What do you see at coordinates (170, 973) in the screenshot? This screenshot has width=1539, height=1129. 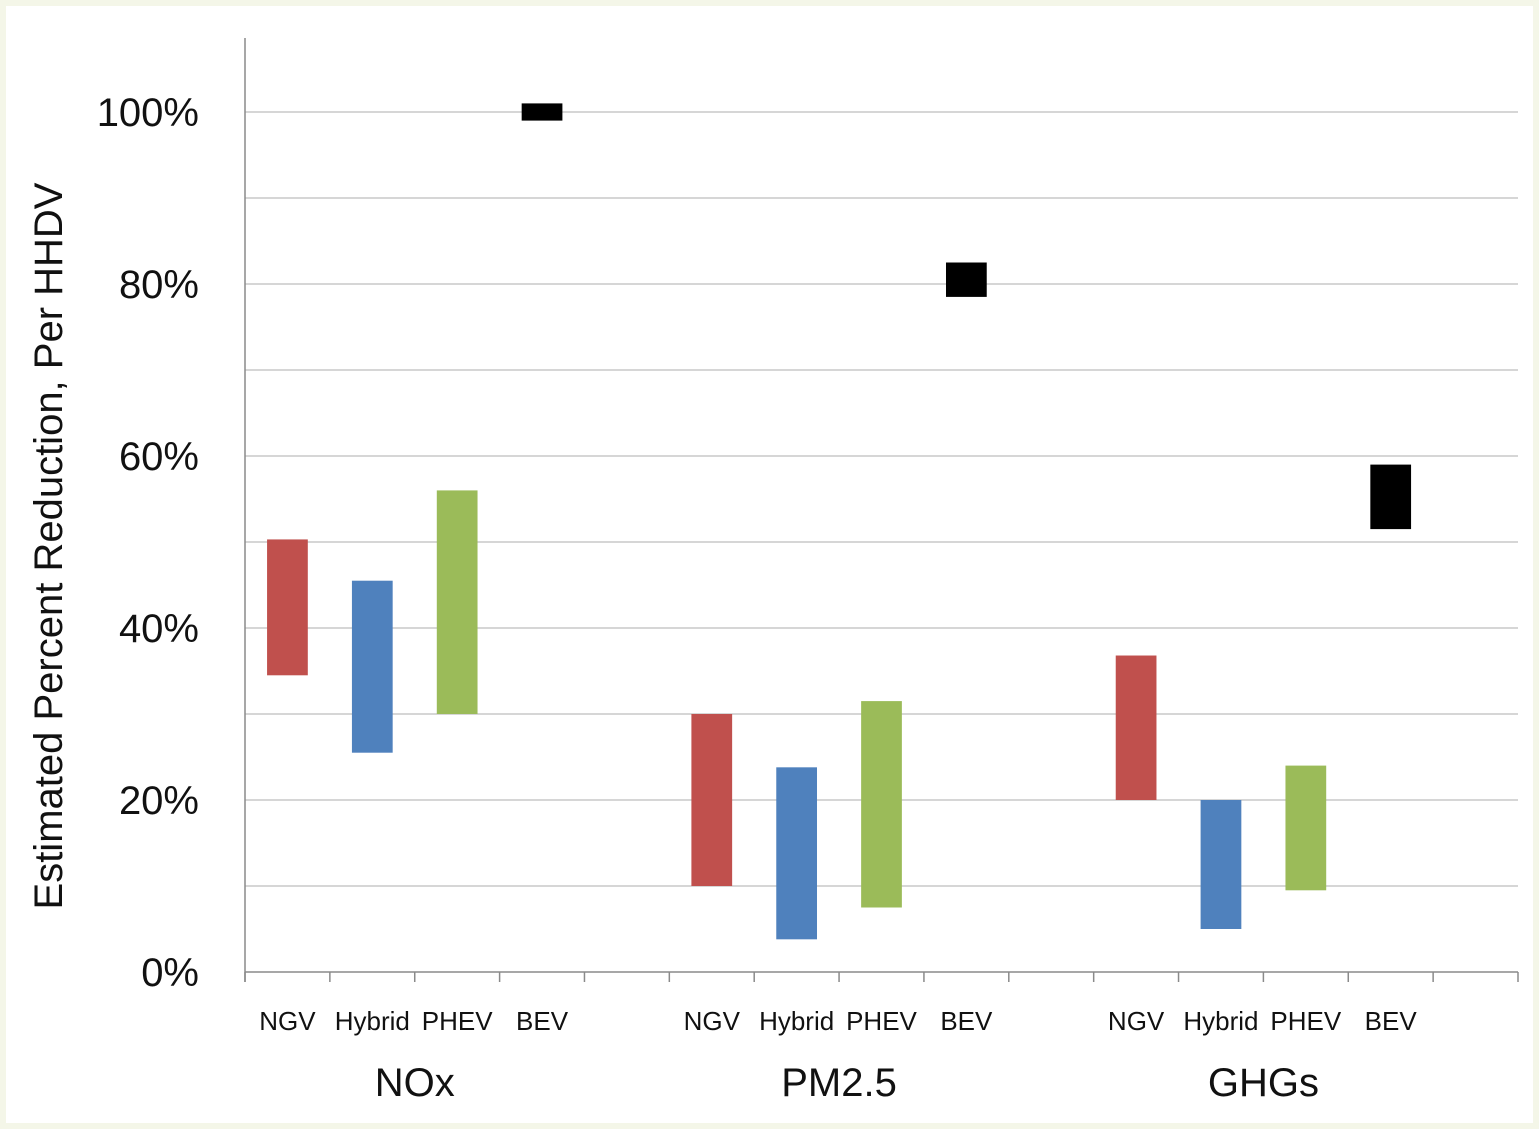 I see `y-tick-label: 0%` at bounding box center [170, 973].